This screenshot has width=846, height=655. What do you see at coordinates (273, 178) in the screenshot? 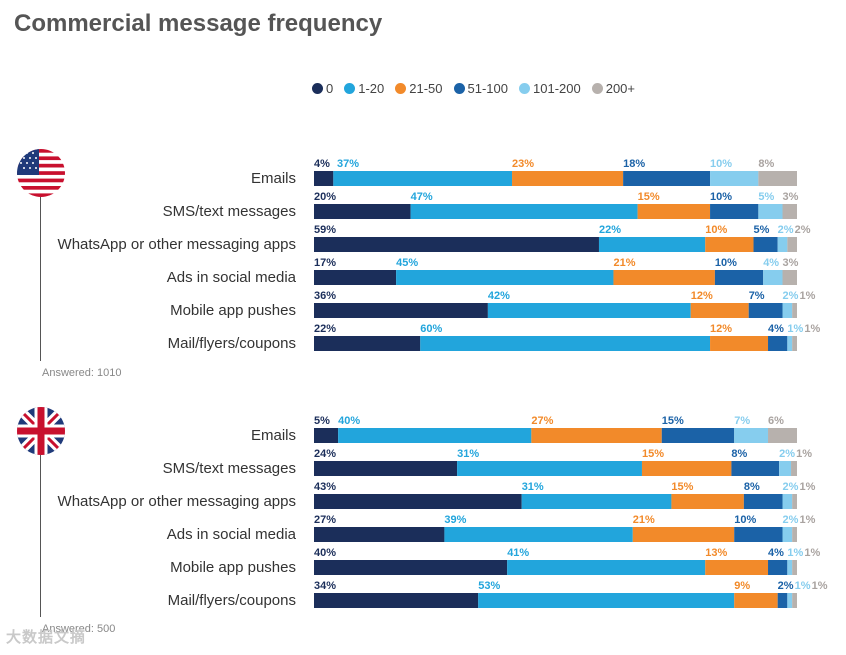
I see `us-category-label: Emails` at bounding box center [273, 178].